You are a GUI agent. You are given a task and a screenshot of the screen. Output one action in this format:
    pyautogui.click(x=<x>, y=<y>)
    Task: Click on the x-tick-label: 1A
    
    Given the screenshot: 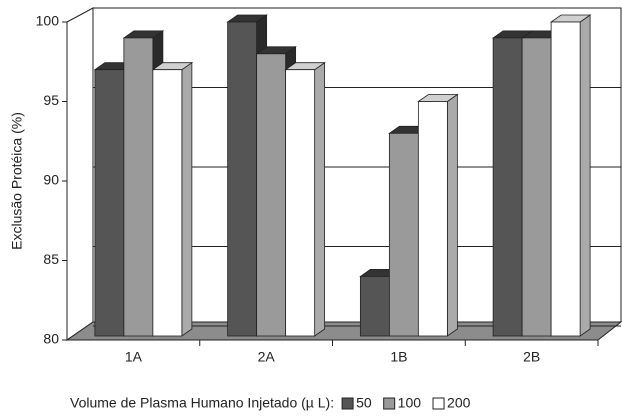 What is the action you would take?
    pyautogui.click(x=134, y=357)
    